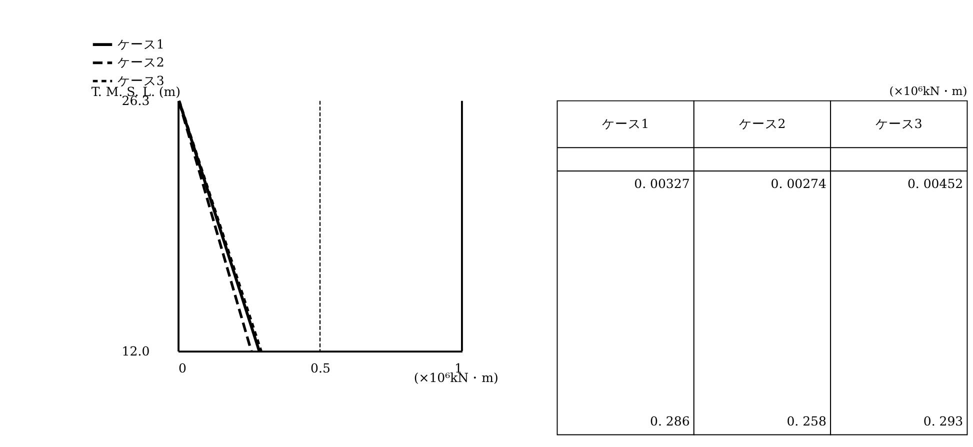  Describe the element at coordinates (898, 124) in the screenshot. I see `text: ケース3` at that location.